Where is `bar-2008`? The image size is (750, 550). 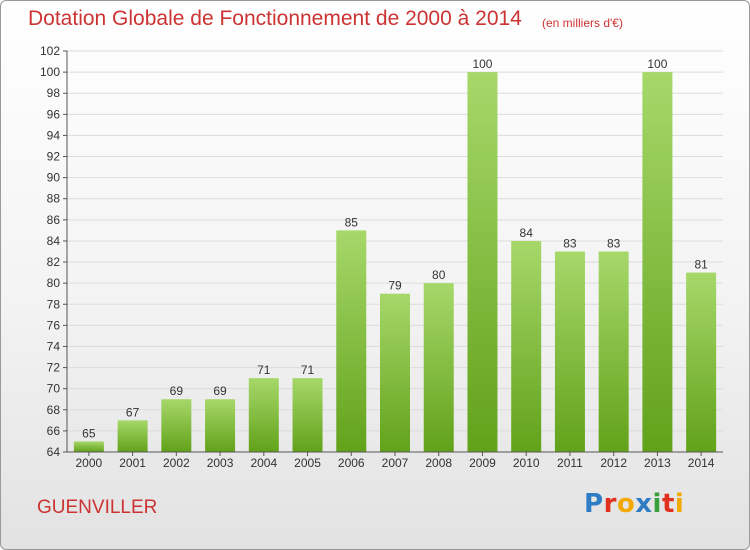
bar-2008 is located at coordinates (438, 367).